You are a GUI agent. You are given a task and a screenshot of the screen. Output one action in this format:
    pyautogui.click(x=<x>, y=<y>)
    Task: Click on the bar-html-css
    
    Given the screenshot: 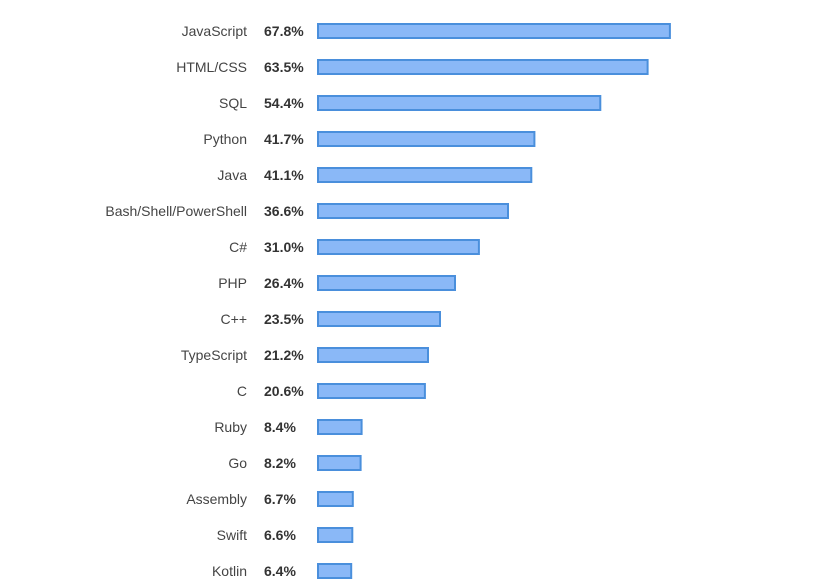 What is the action you would take?
    pyautogui.click(x=483, y=67)
    